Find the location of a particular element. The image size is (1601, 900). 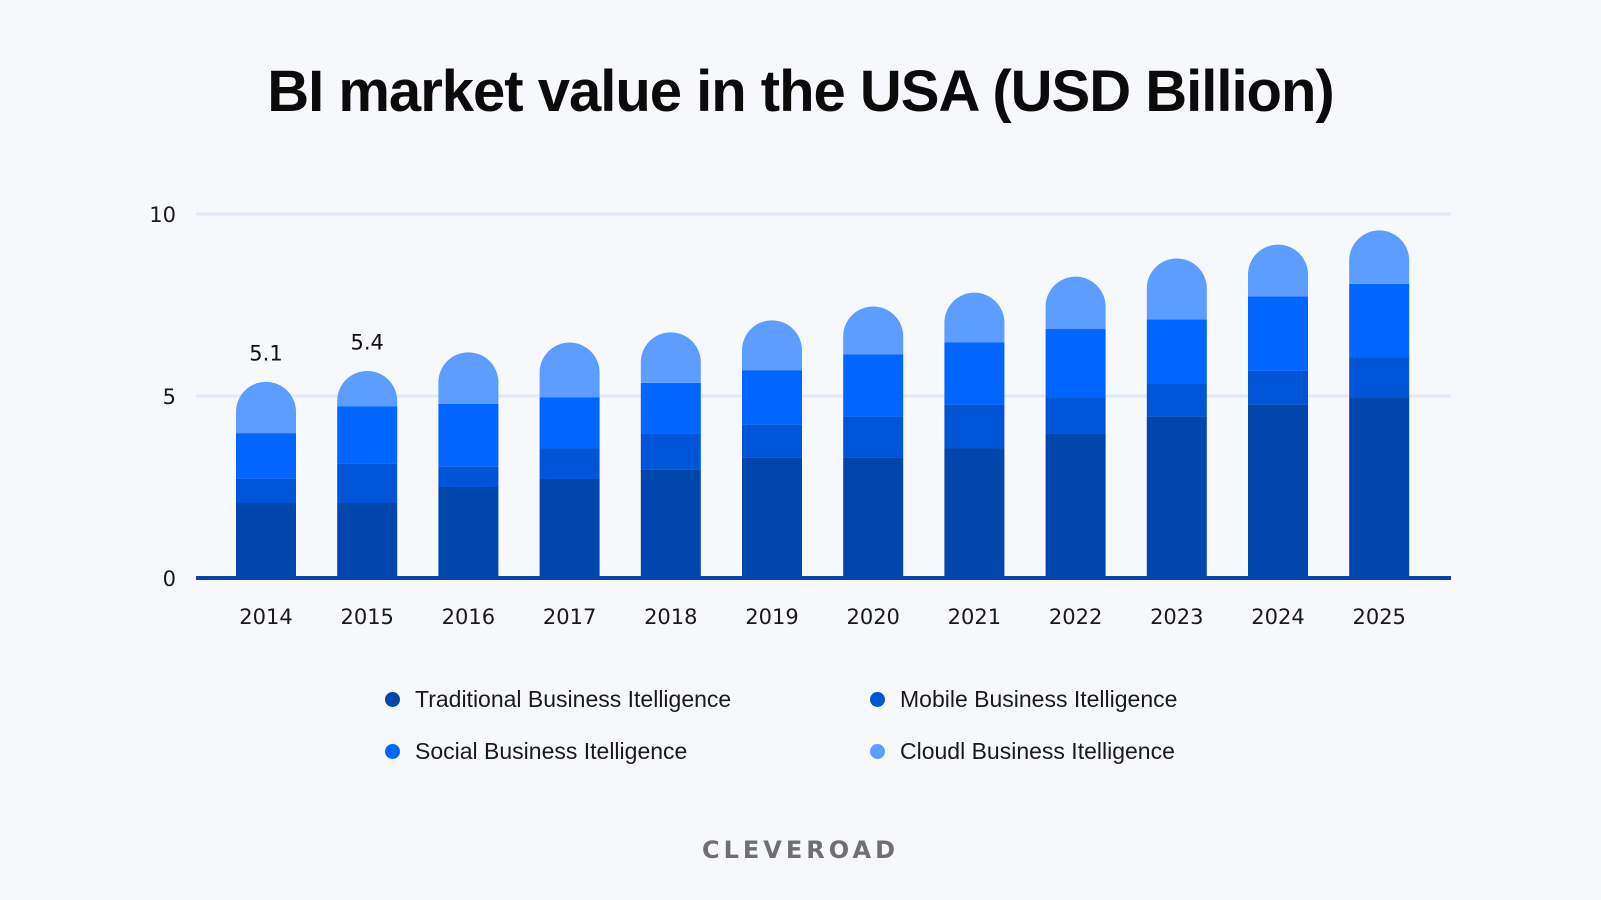

x-tick-label: 2019 is located at coordinates (771, 617).